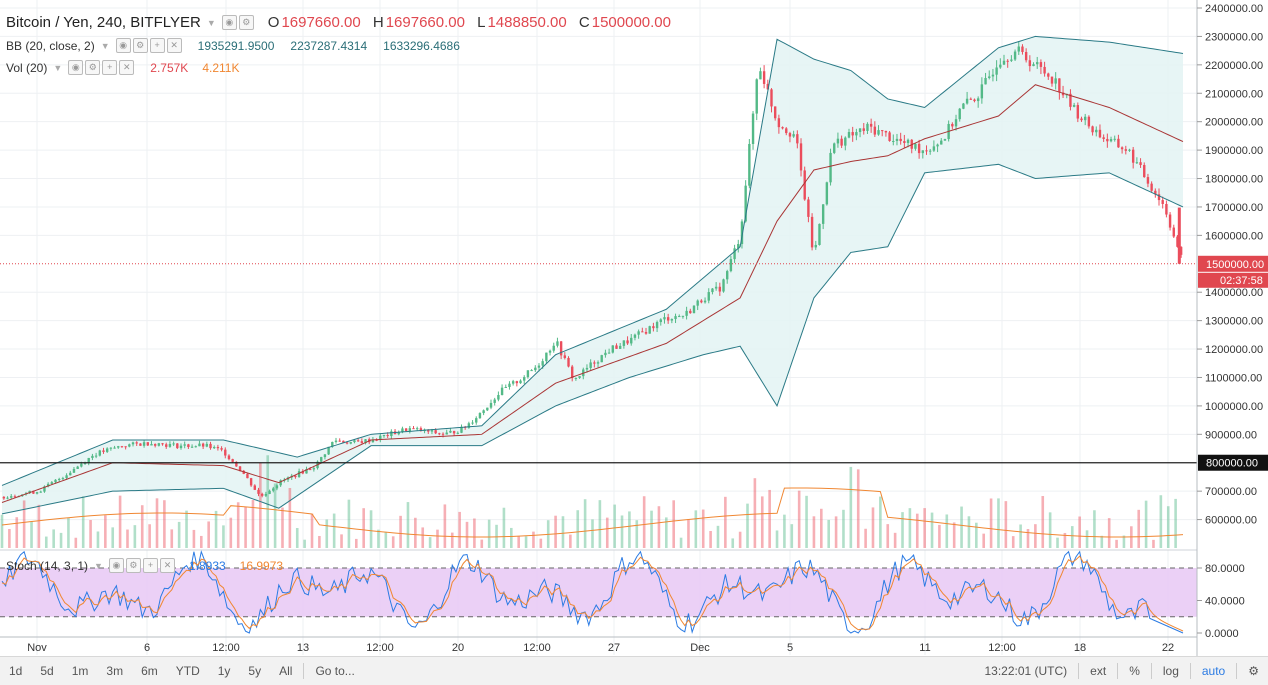 The width and height of the screenshot is (1268, 685). I want to click on price-axis-bg, so click(1232, 328).